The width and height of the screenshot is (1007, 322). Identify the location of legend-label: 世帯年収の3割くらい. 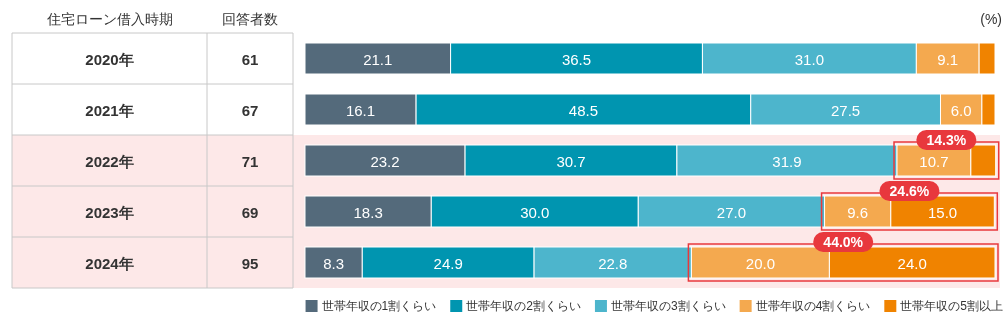
(668, 306).